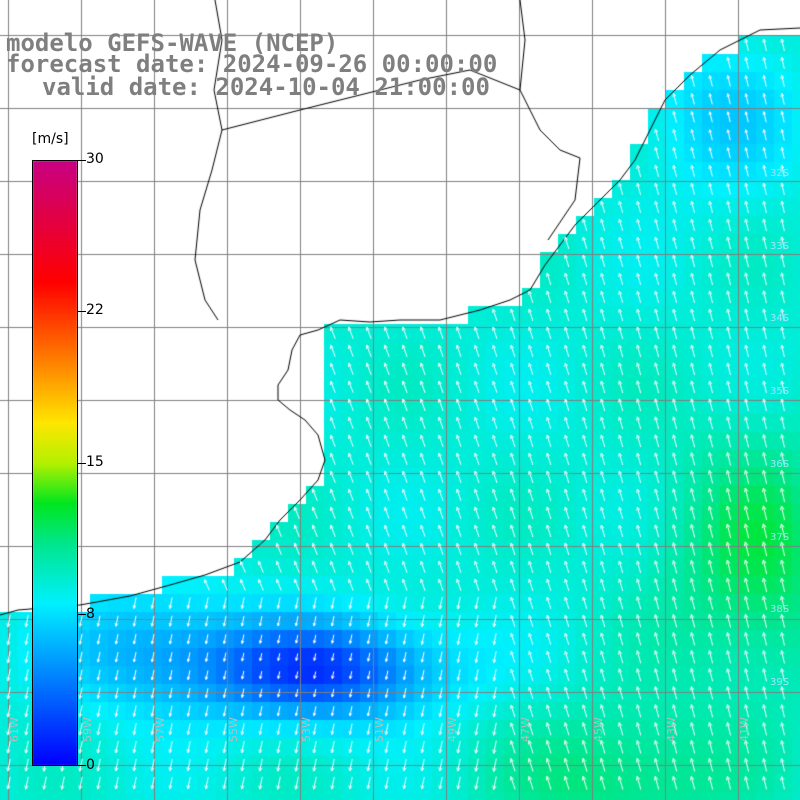 The width and height of the screenshot is (800, 800). I want to click on colorbar-frame, so click(55, 463).